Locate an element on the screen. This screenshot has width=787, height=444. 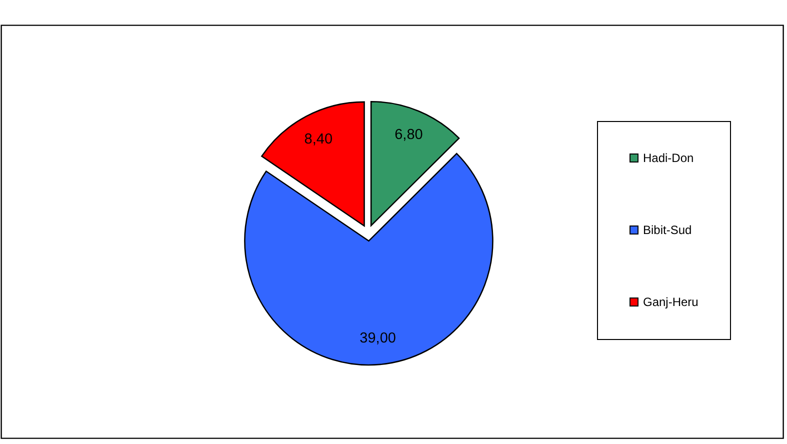
data-label: 6,80 is located at coordinates (408, 135).